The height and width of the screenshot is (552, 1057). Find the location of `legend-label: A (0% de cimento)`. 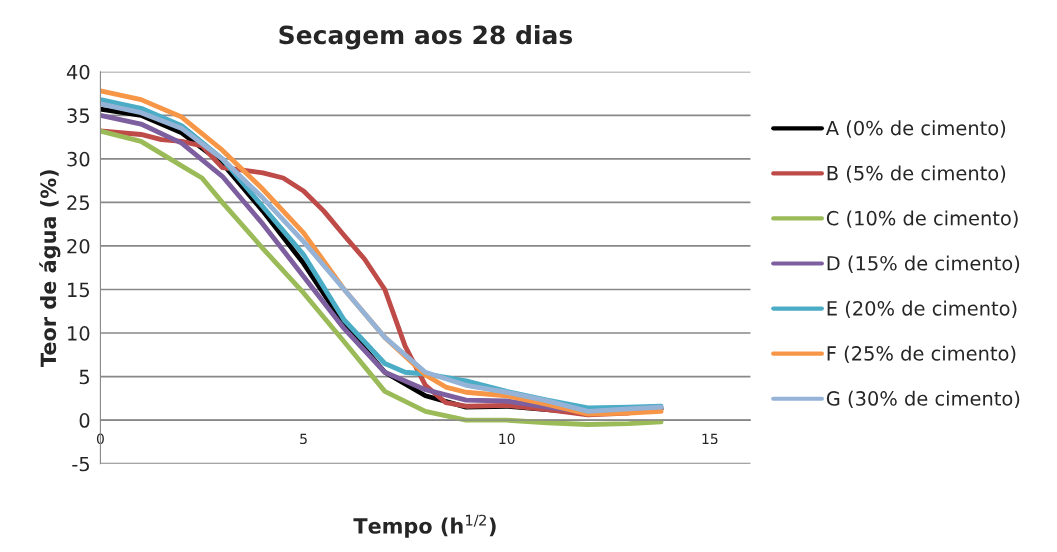

legend-label: A (0% de cimento) is located at coordinates (915, 129).